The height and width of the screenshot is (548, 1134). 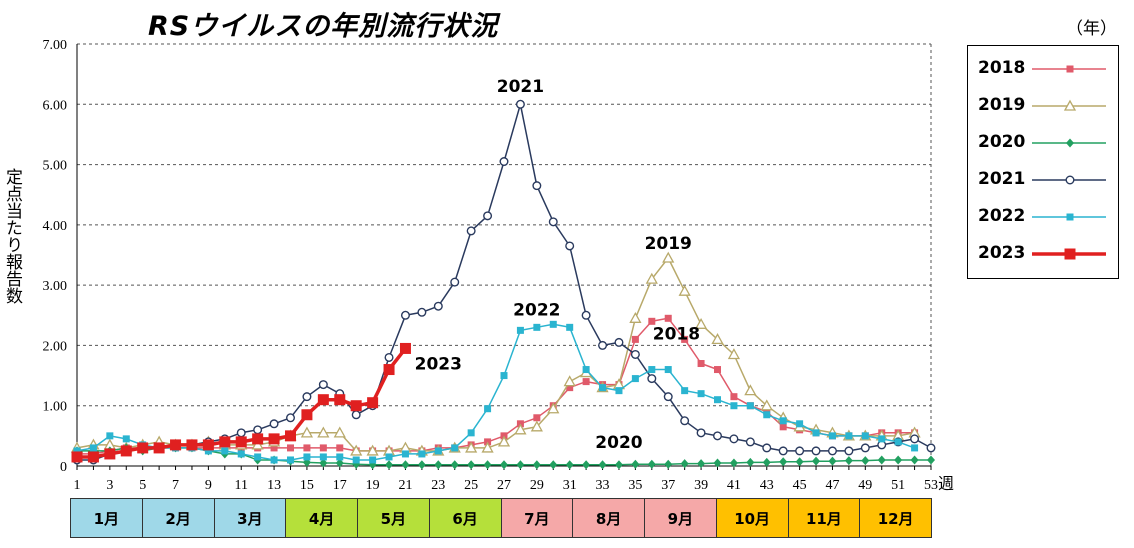 What do you see at coordinates (504, 485) in the screenshot?
I see `x-tick-label: 27` at bounding box center [504, 485].